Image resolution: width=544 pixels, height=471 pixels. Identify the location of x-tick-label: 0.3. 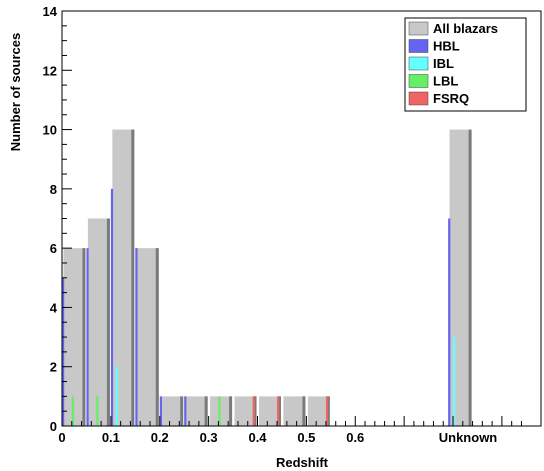
(209, 437).